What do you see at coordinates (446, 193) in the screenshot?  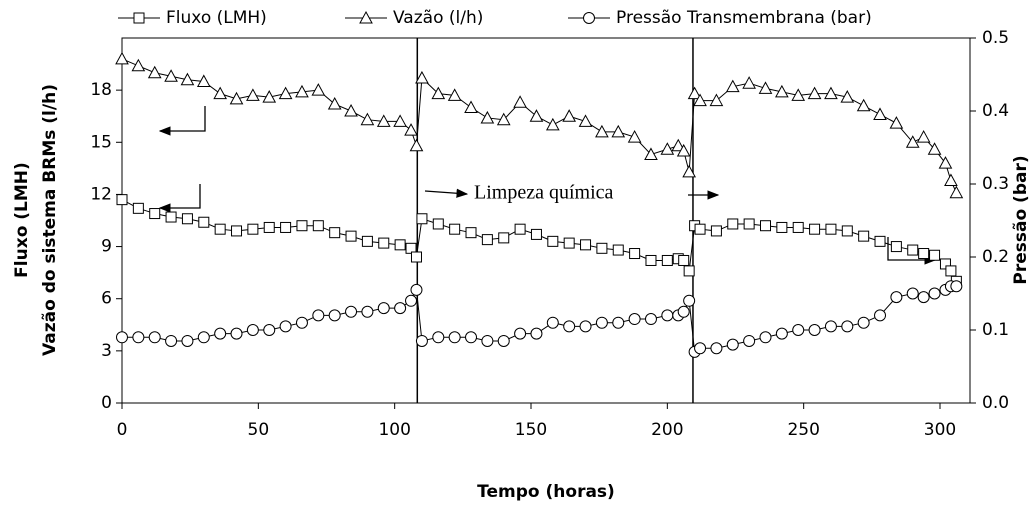 I see `arrow` at bounding box center [446, 193].